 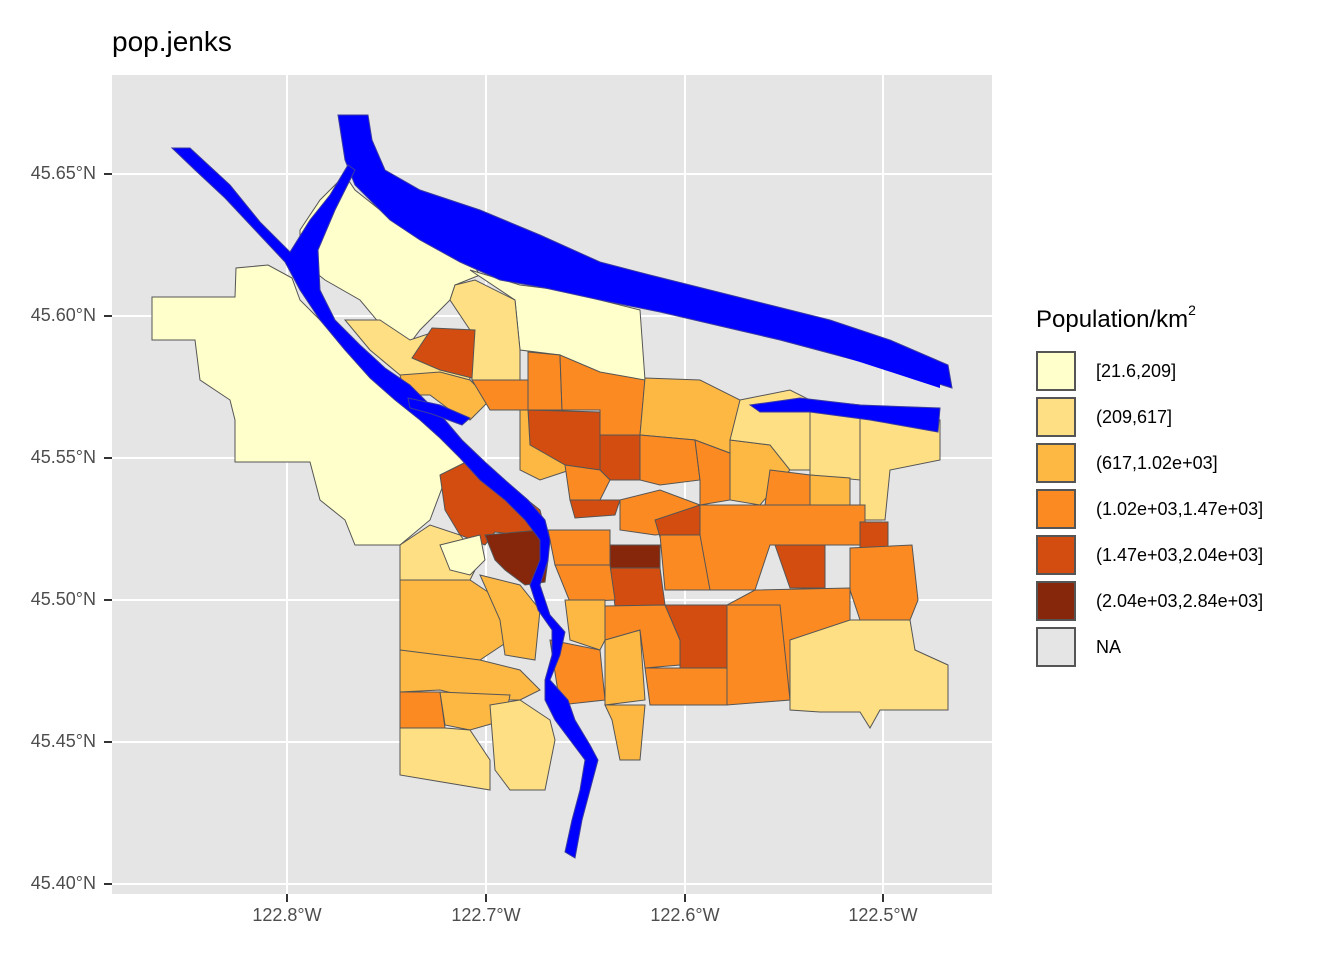 What do you see at coordinates (883, 915) in the screenshot?
I see `x-tick-label: 122.5°W` at bounding box center [883, 915].